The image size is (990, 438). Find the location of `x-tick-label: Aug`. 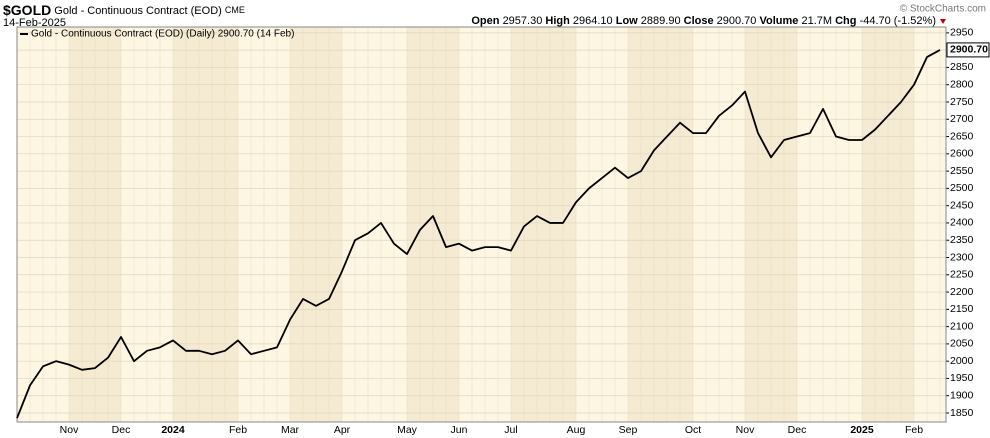

x-tick-label: Aug is located at coordinates (576, 430).